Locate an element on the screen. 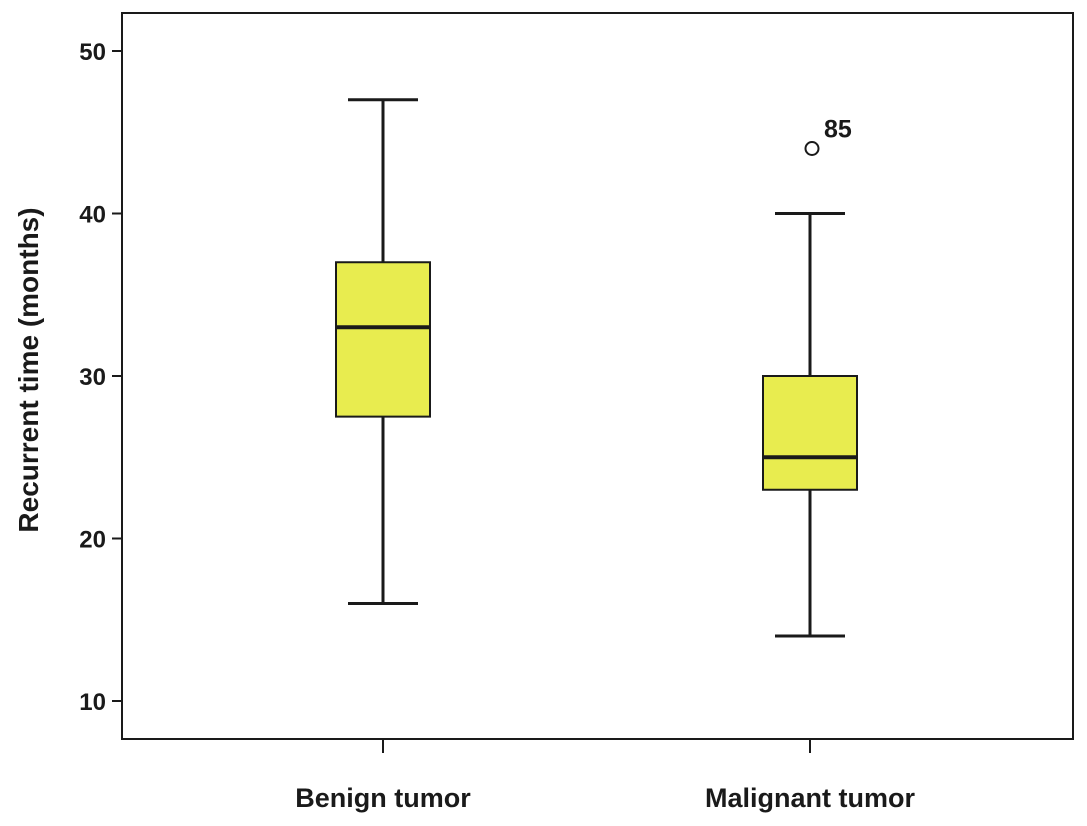 The image size is (1087, 826). y-tick-label: 20 is located at coordinates (92, 540).